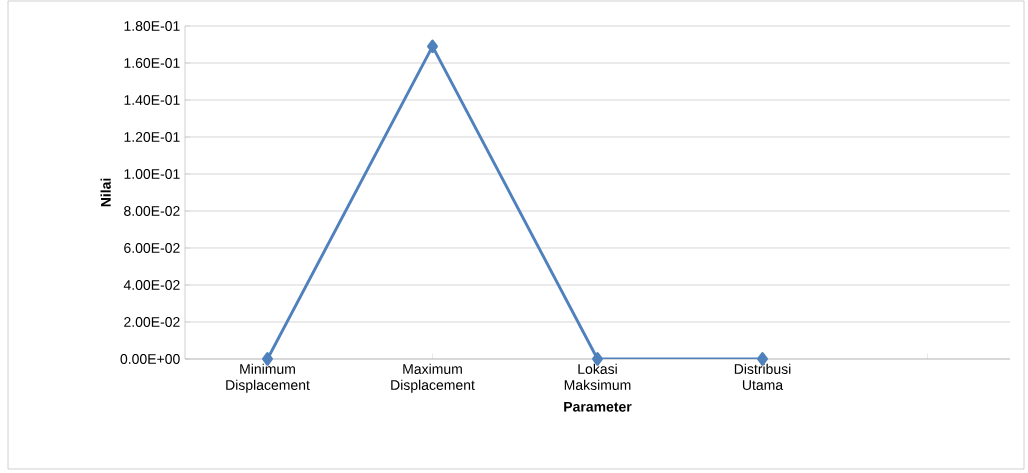 The width and height of the screenshot is (1028, 473). Describe the element at coordinates (762, 376) in the screenshot. I see `x-tick-label: Distribusi Utama` at that location.